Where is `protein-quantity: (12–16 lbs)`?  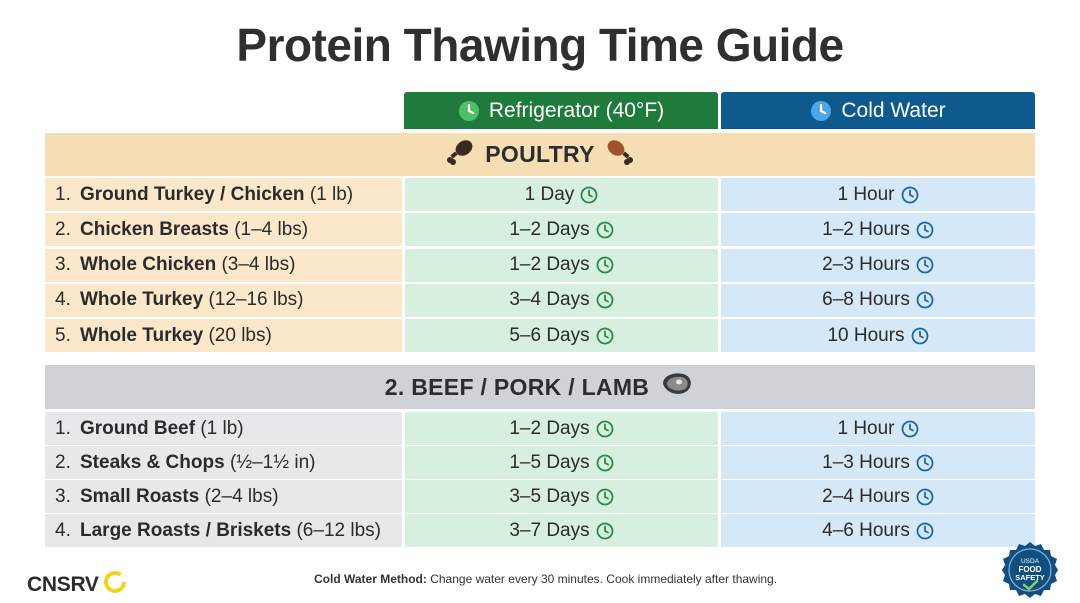
protein-quantity: (12–16 lbs) is located at coordinates (256, 300).